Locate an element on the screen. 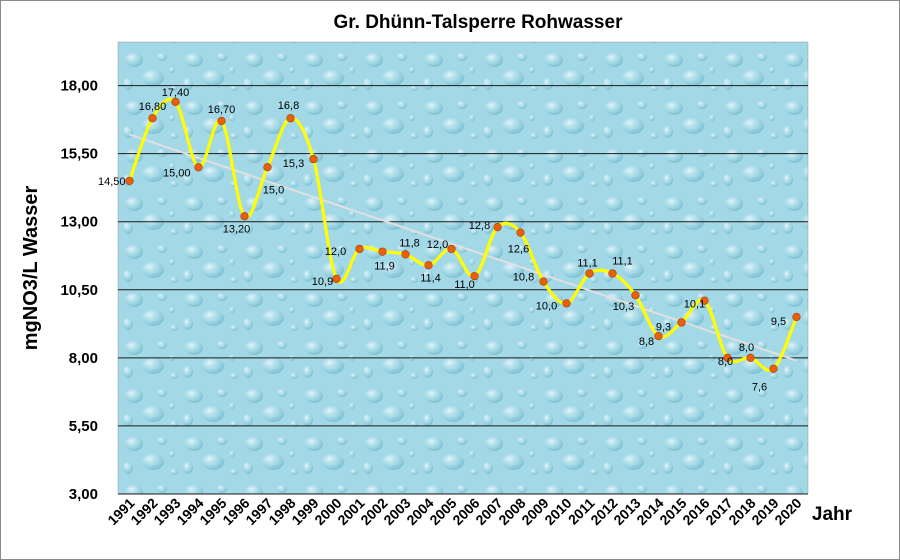  data-label: 10,9 is located at coordinates (322, 282).